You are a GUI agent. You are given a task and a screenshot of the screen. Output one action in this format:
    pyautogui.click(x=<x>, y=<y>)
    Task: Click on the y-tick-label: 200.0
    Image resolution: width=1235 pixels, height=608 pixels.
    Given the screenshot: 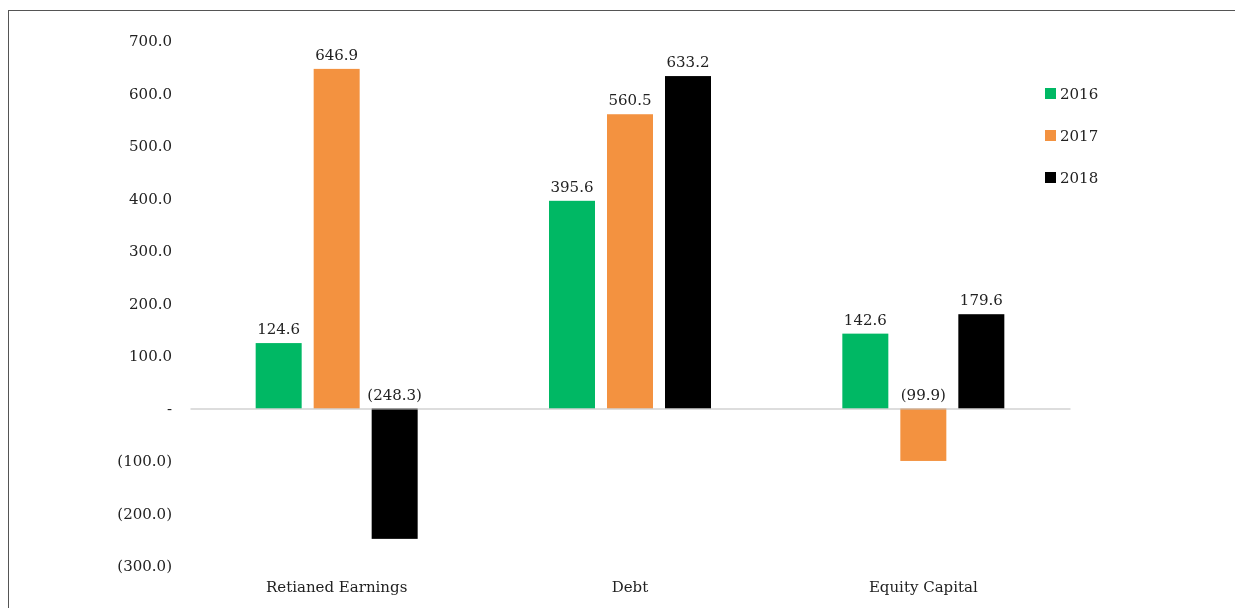 What is the action you would take?
    pyautogui.click(x=150, y=303)
    